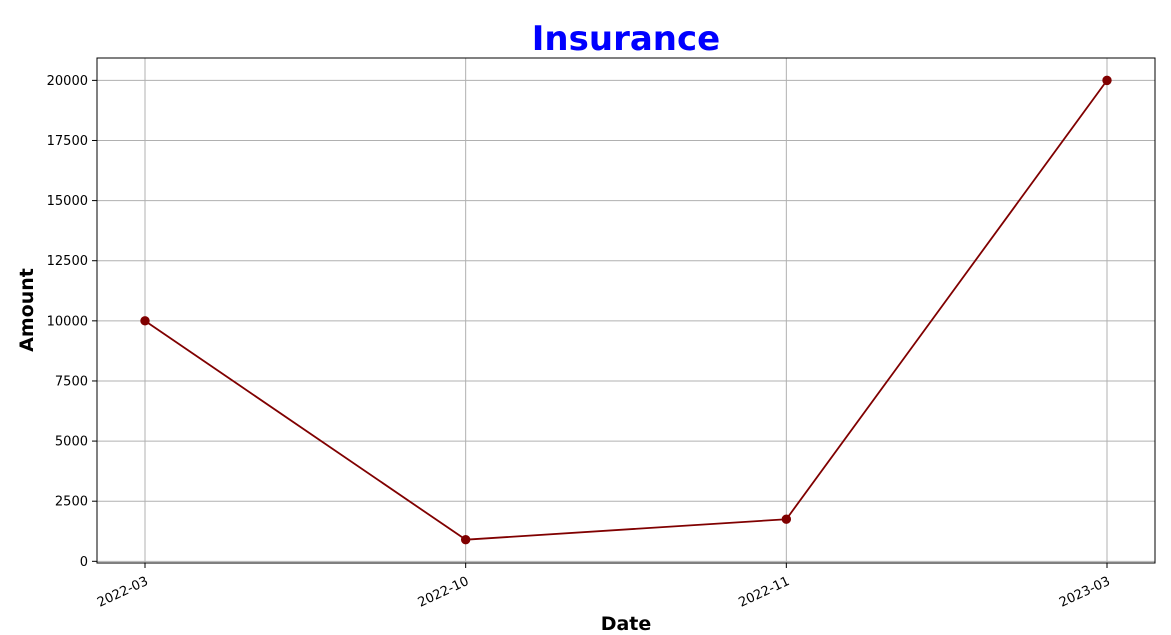 The width and height of the screenshot is (1171, 635). What do you see at coordinates (67, 261) in the screenshot?
I see `y-tick-label: 12500` at bounding box center [67, 261].